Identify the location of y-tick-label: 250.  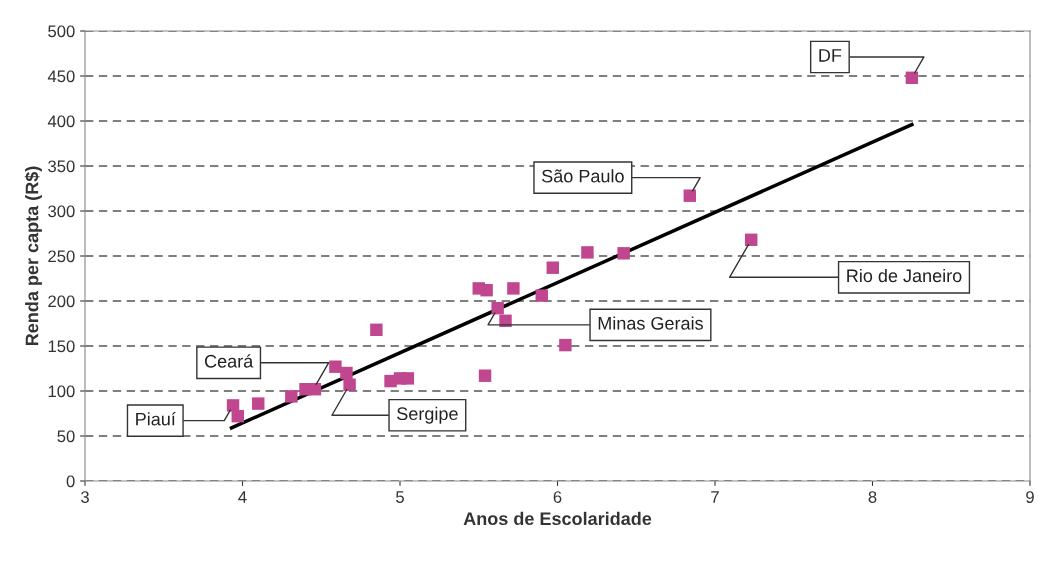
(61, 256).